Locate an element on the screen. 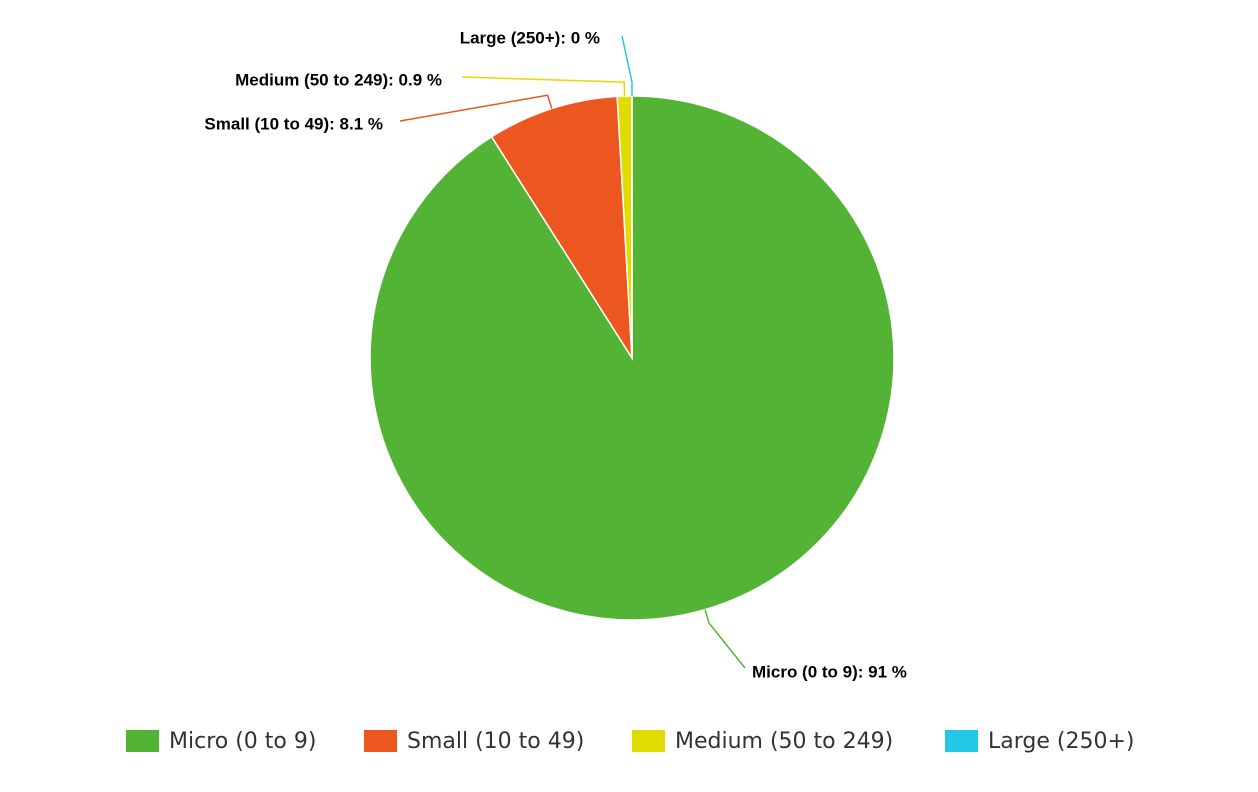 This screenshot has width=1258, height=792. legend-label: Medium (50 to 249) is located at coordinates (784, 741).